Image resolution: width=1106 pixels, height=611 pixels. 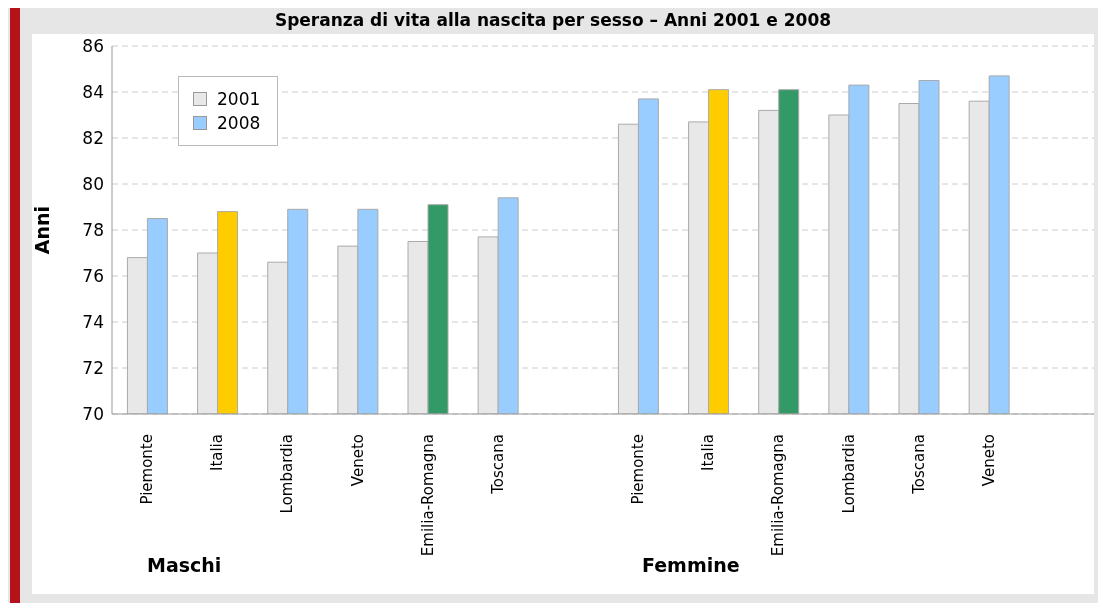 What do you see at coordinates (93, 322) in the screenshot?
I see `y-tick-label: 74` at bounding box center [93, 322].